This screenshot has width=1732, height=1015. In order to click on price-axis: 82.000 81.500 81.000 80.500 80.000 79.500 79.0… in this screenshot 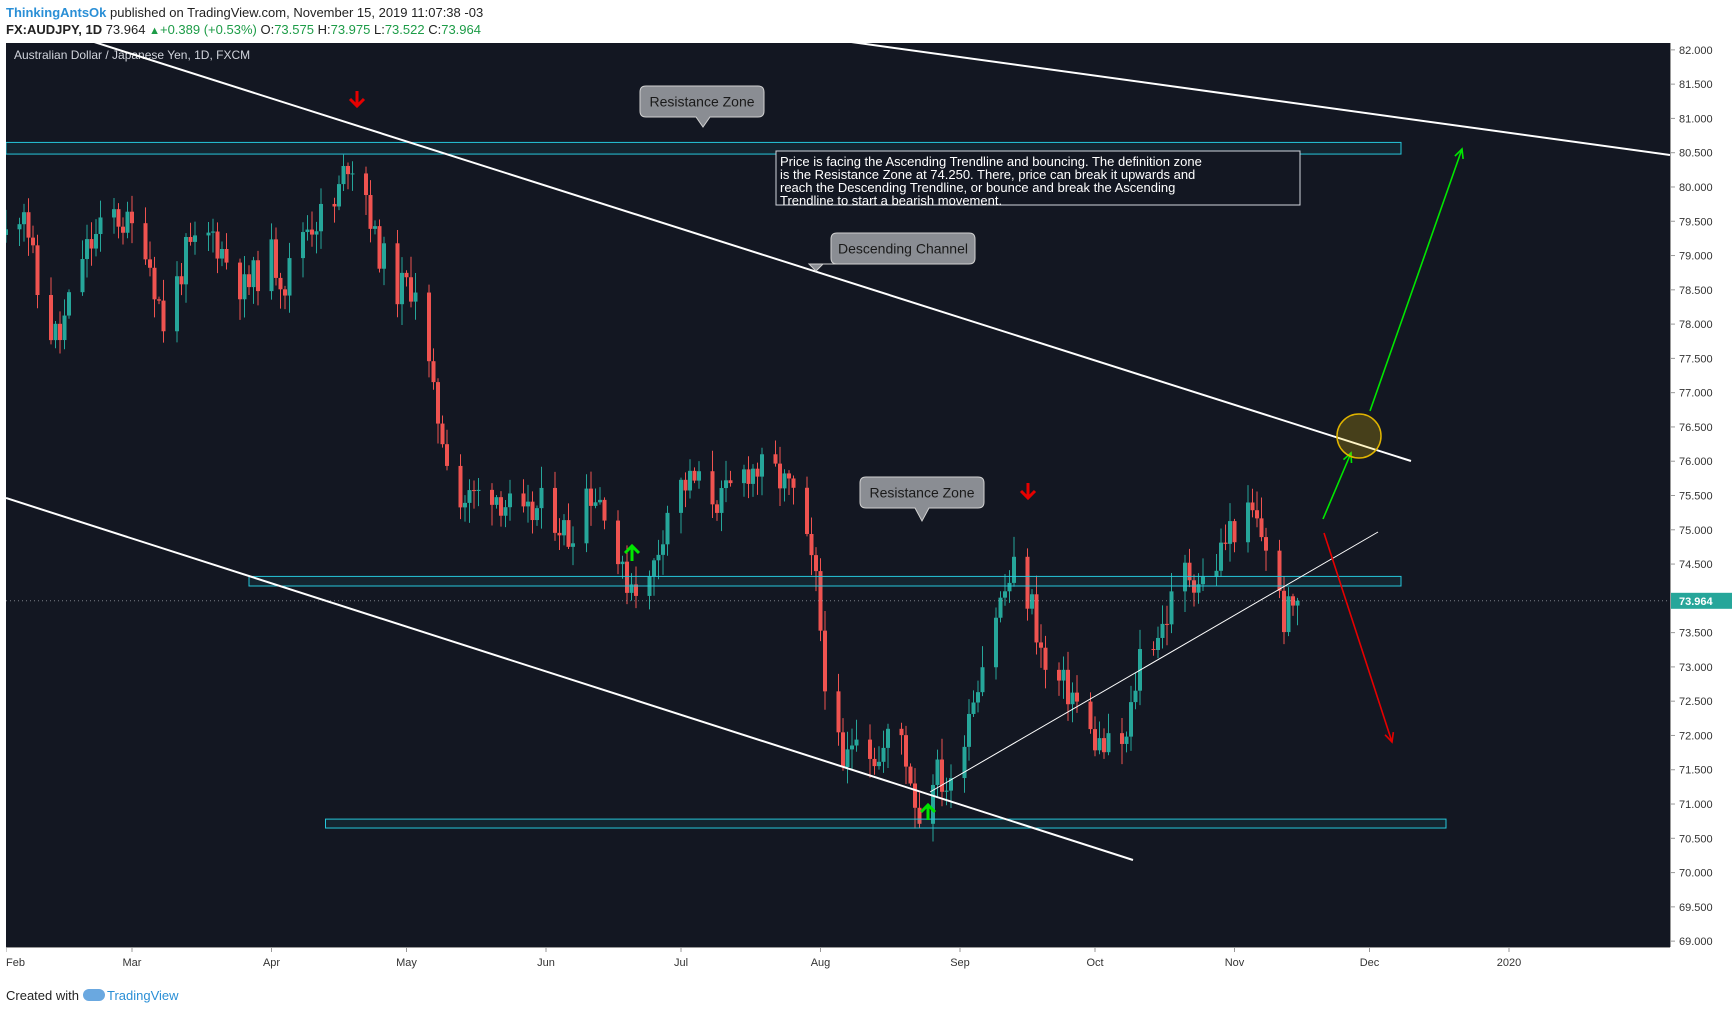, I will do `click(1701, 495)`.